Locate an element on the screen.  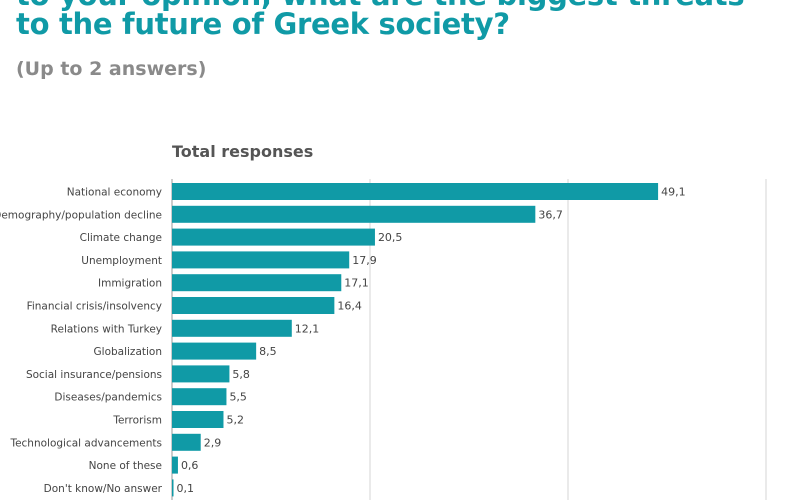
category-label: Terrorism is located at coordinates (137, 421).